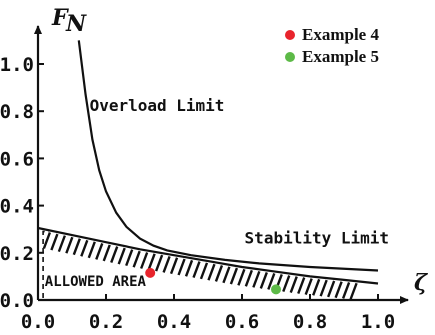 Image resolution: width=435 pixels, height=335 pixels. I want to click on x-tick-label: 0.6, so click(242, 322).